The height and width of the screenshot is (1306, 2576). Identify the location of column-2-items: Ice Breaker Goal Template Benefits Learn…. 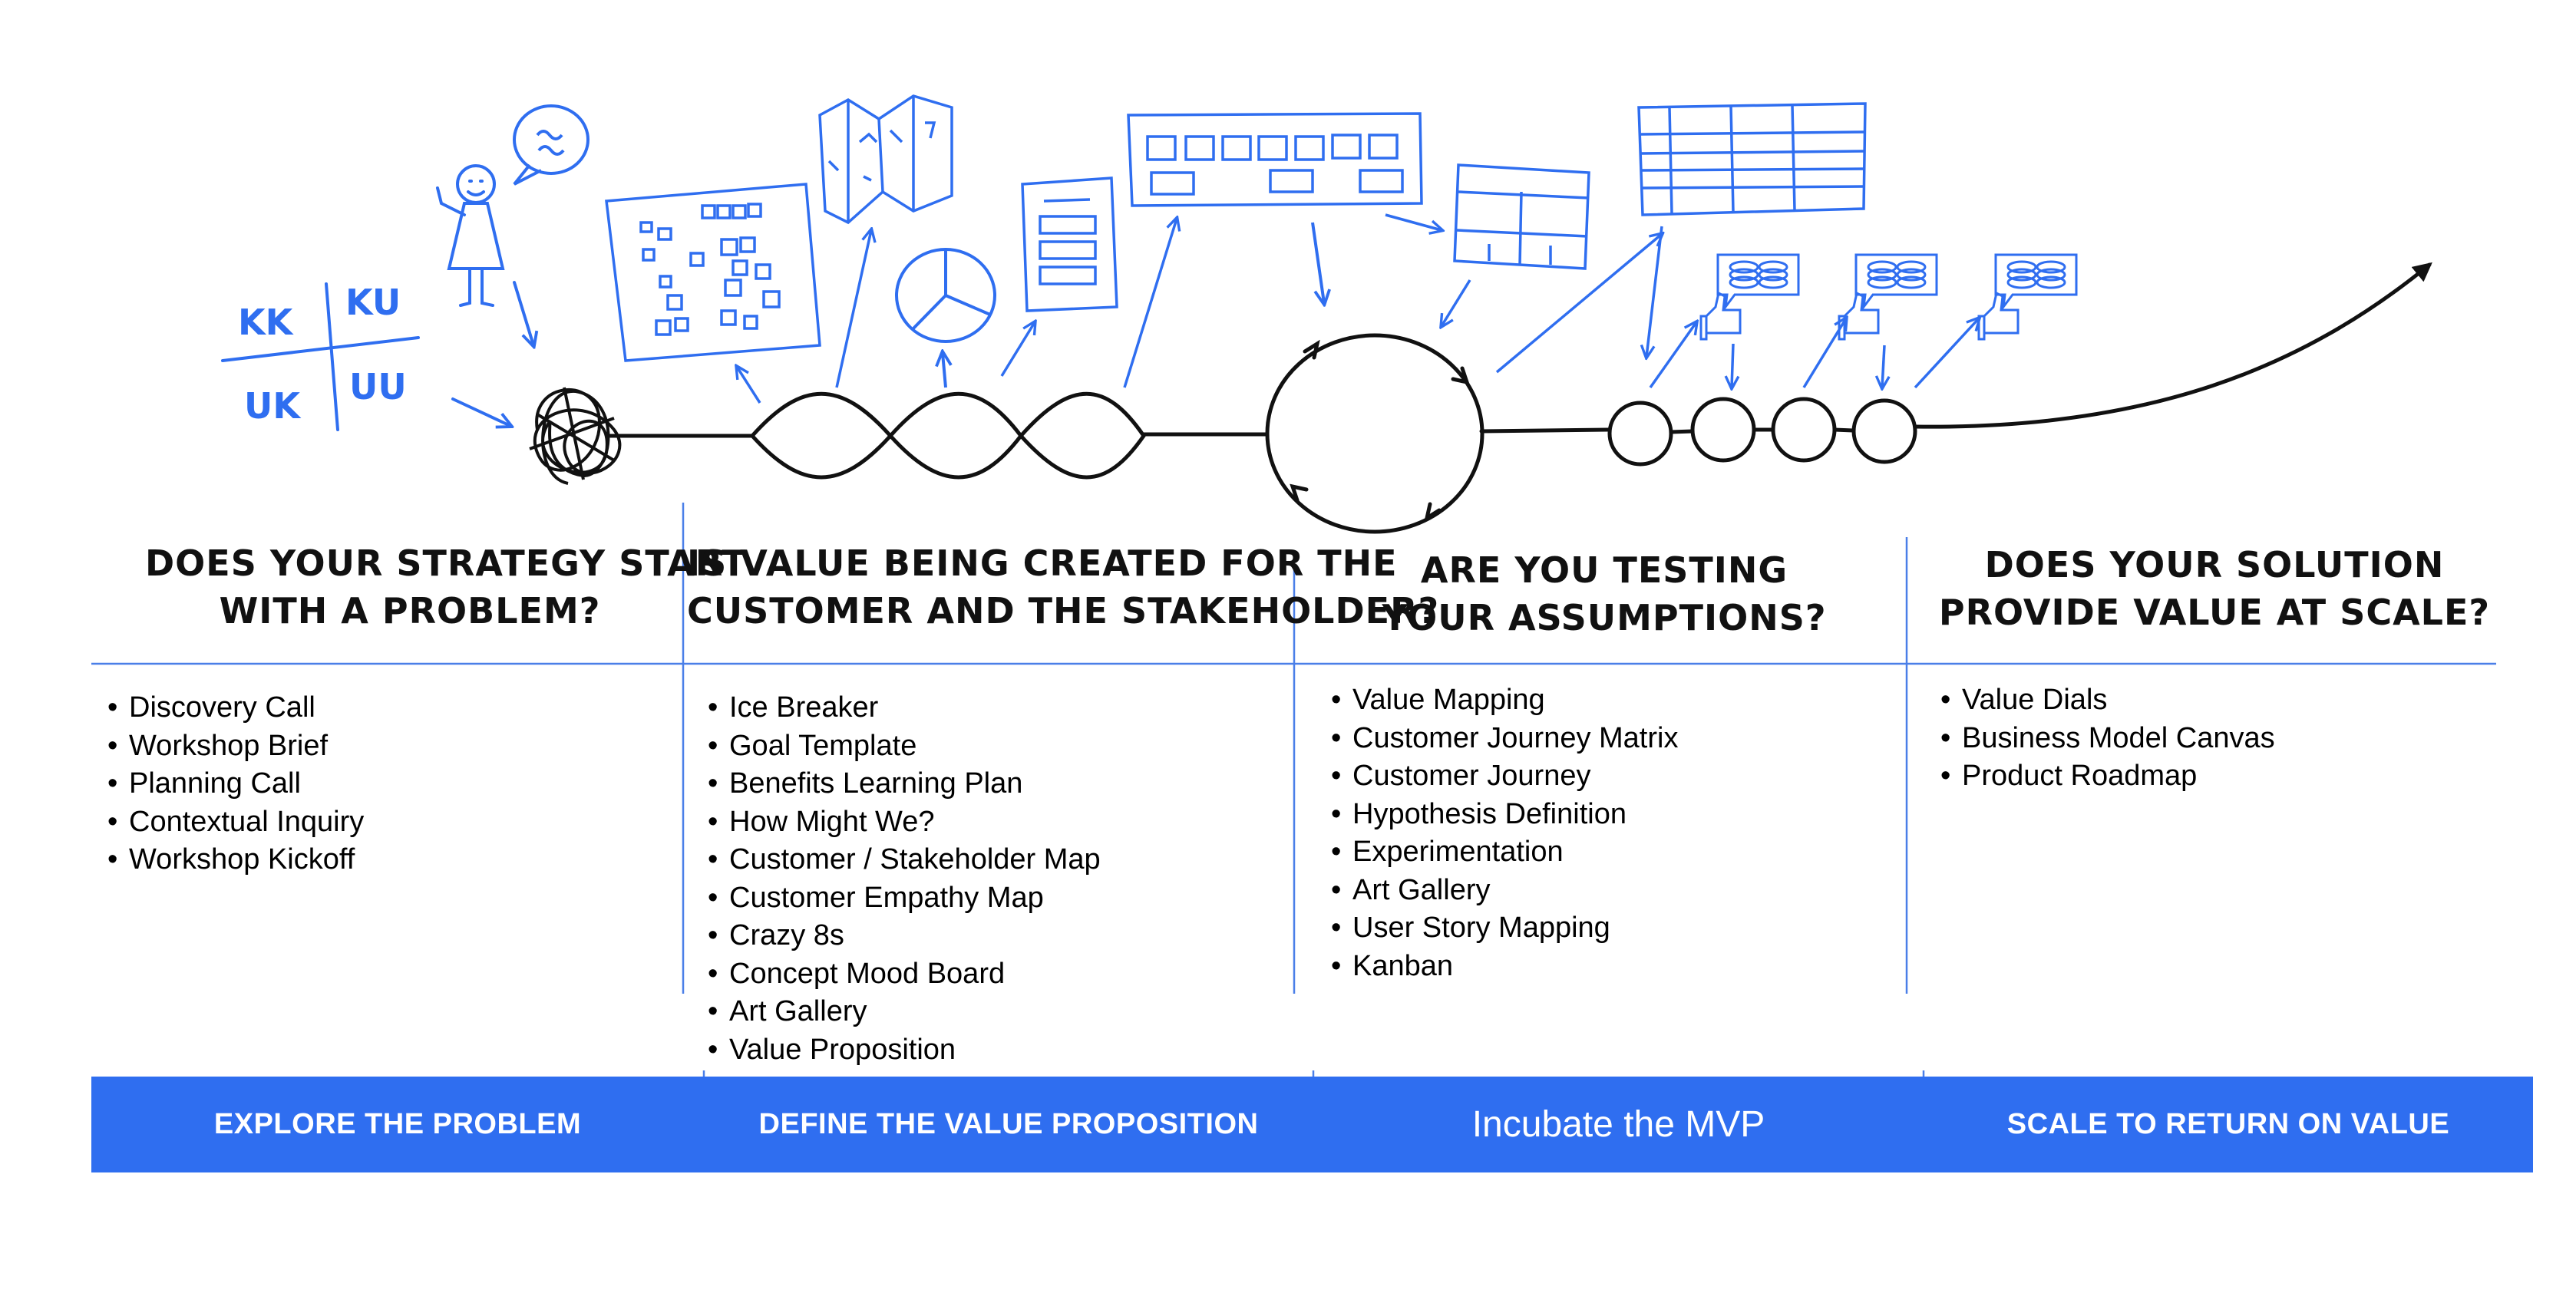
(904, 879).